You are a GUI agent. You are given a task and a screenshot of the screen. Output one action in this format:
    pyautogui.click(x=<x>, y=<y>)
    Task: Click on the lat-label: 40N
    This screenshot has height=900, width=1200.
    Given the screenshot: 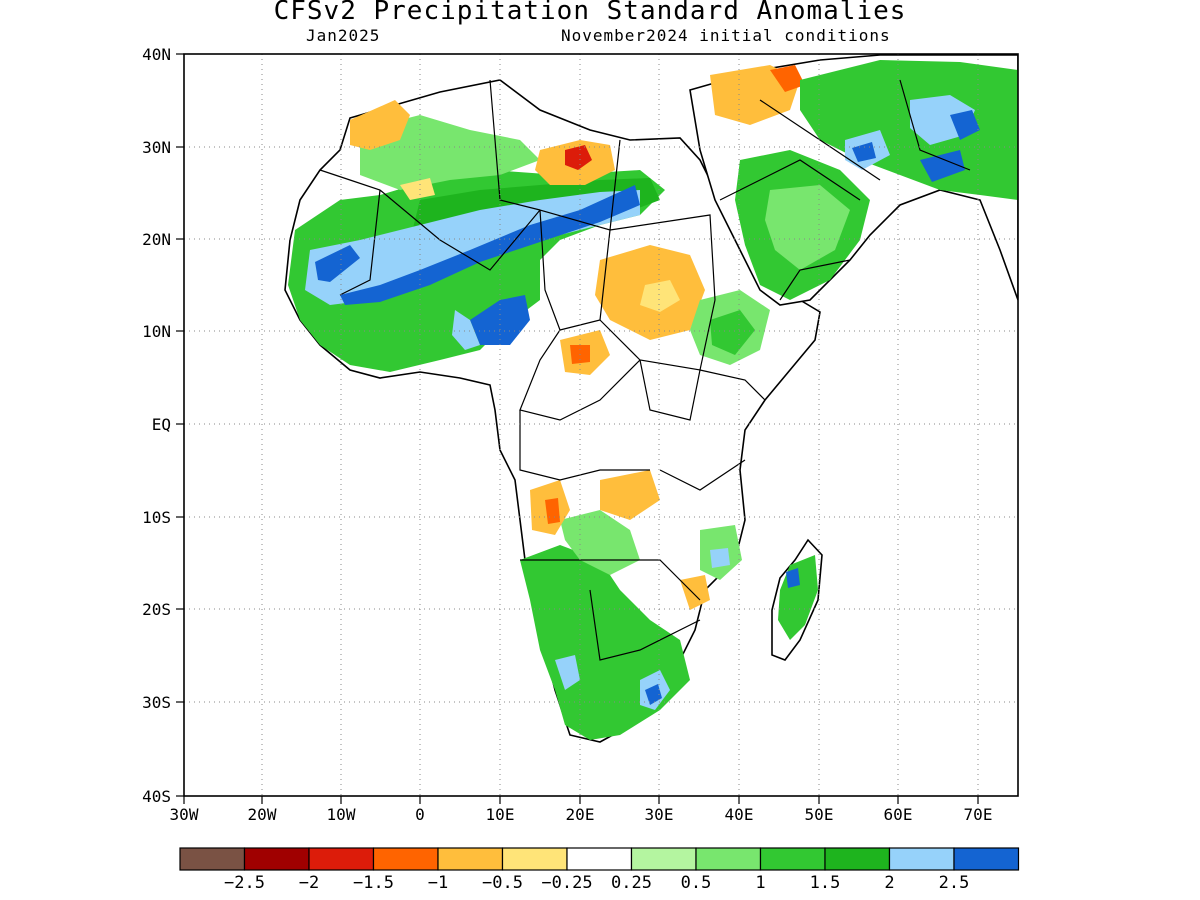 What is the action you would take?
    pyautogui.click(x=156, y=54)
    